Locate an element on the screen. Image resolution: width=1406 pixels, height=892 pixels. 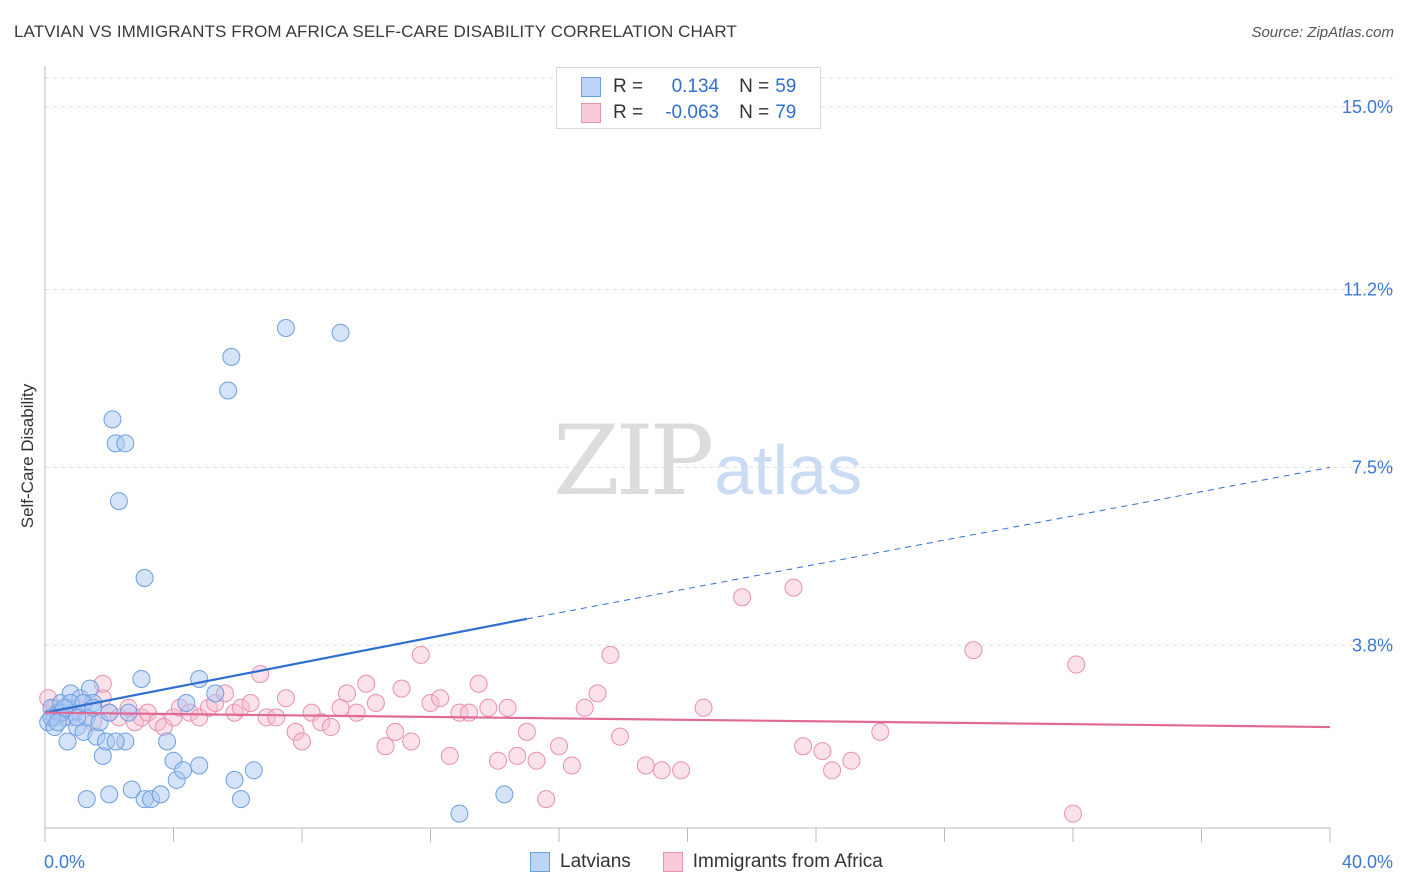
legend-item-africa: Immigrants from Africa is located at coordinates (772, 862).